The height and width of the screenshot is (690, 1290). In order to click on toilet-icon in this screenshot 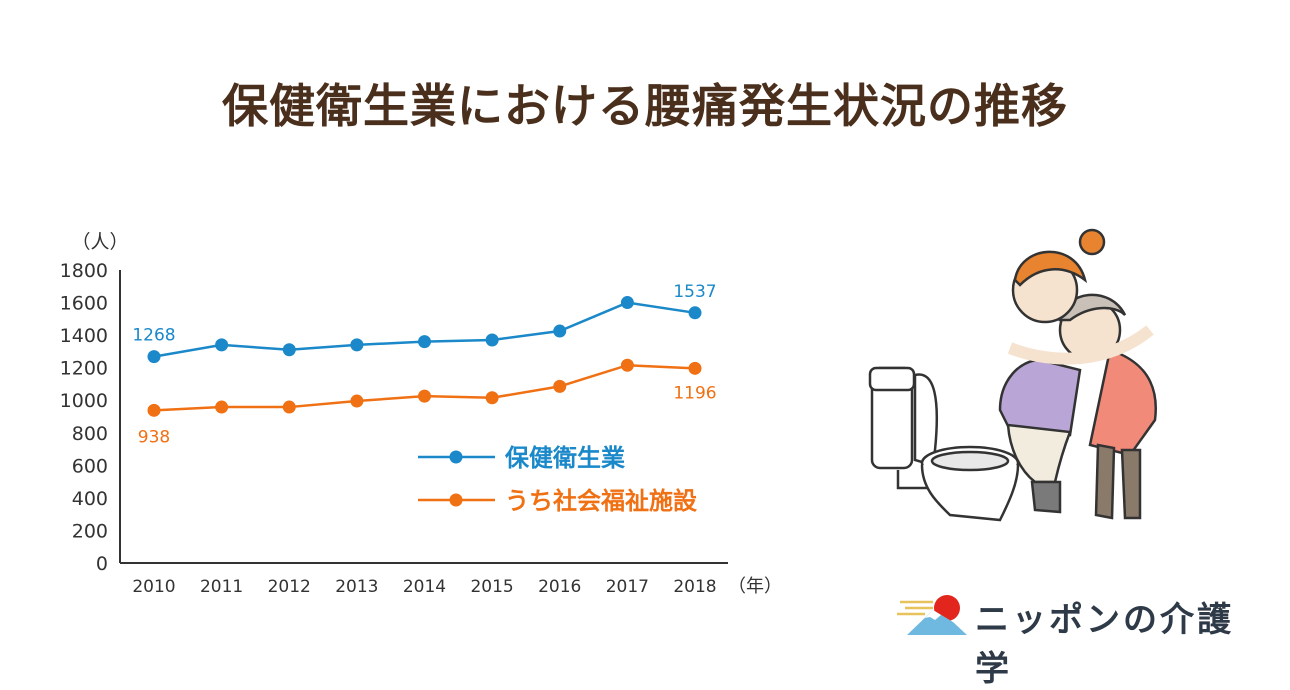, I will do `click(944, 444)`.